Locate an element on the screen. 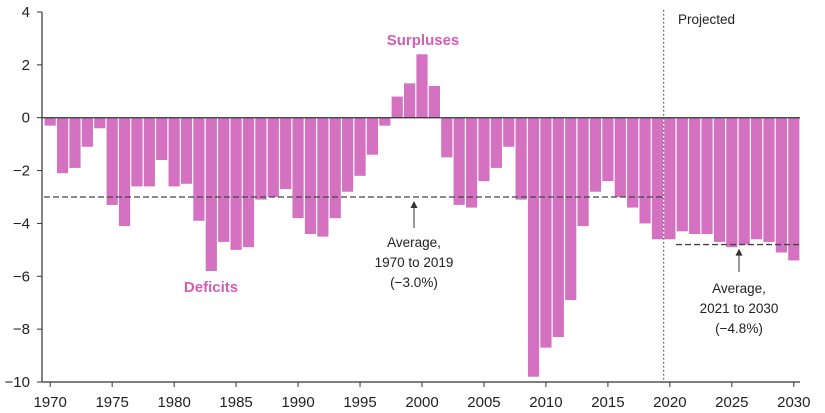 The image size is (825, 413). bar-1983 is located at coordinates (211, 194).